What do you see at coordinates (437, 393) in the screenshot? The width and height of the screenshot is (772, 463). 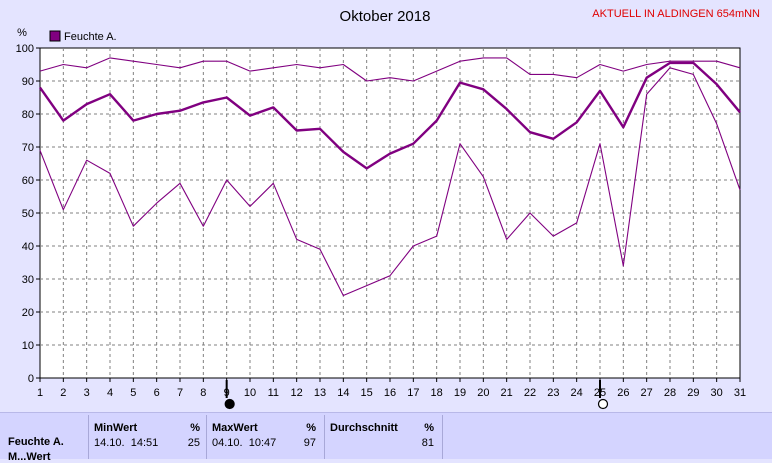 I see `x-tick-label: 18` at bounding box center [437, 393].